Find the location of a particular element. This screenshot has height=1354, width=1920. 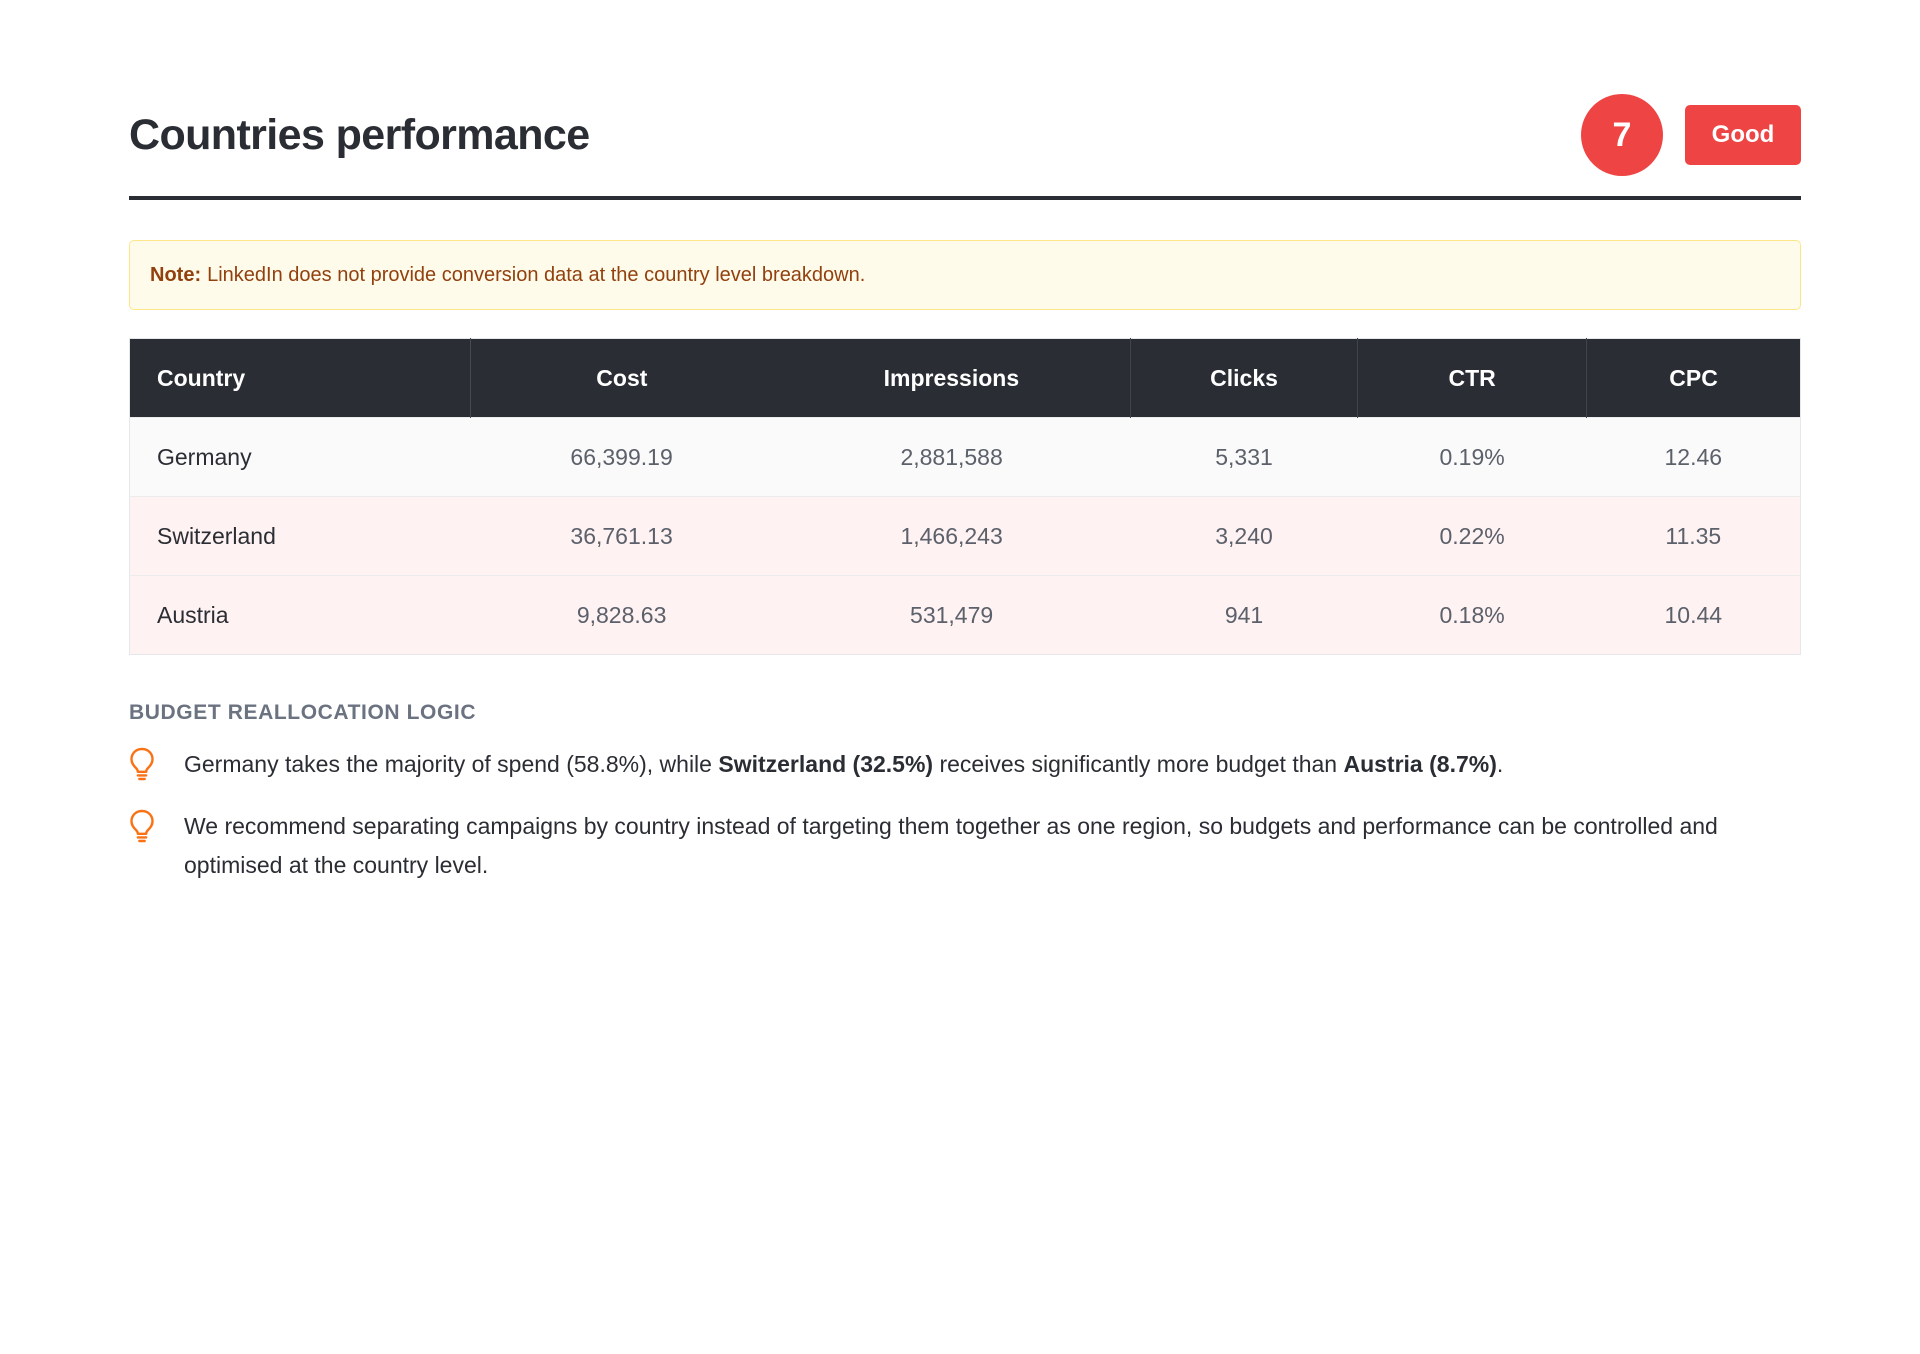

status-badge: Good is located at coordinates (1743, 135).